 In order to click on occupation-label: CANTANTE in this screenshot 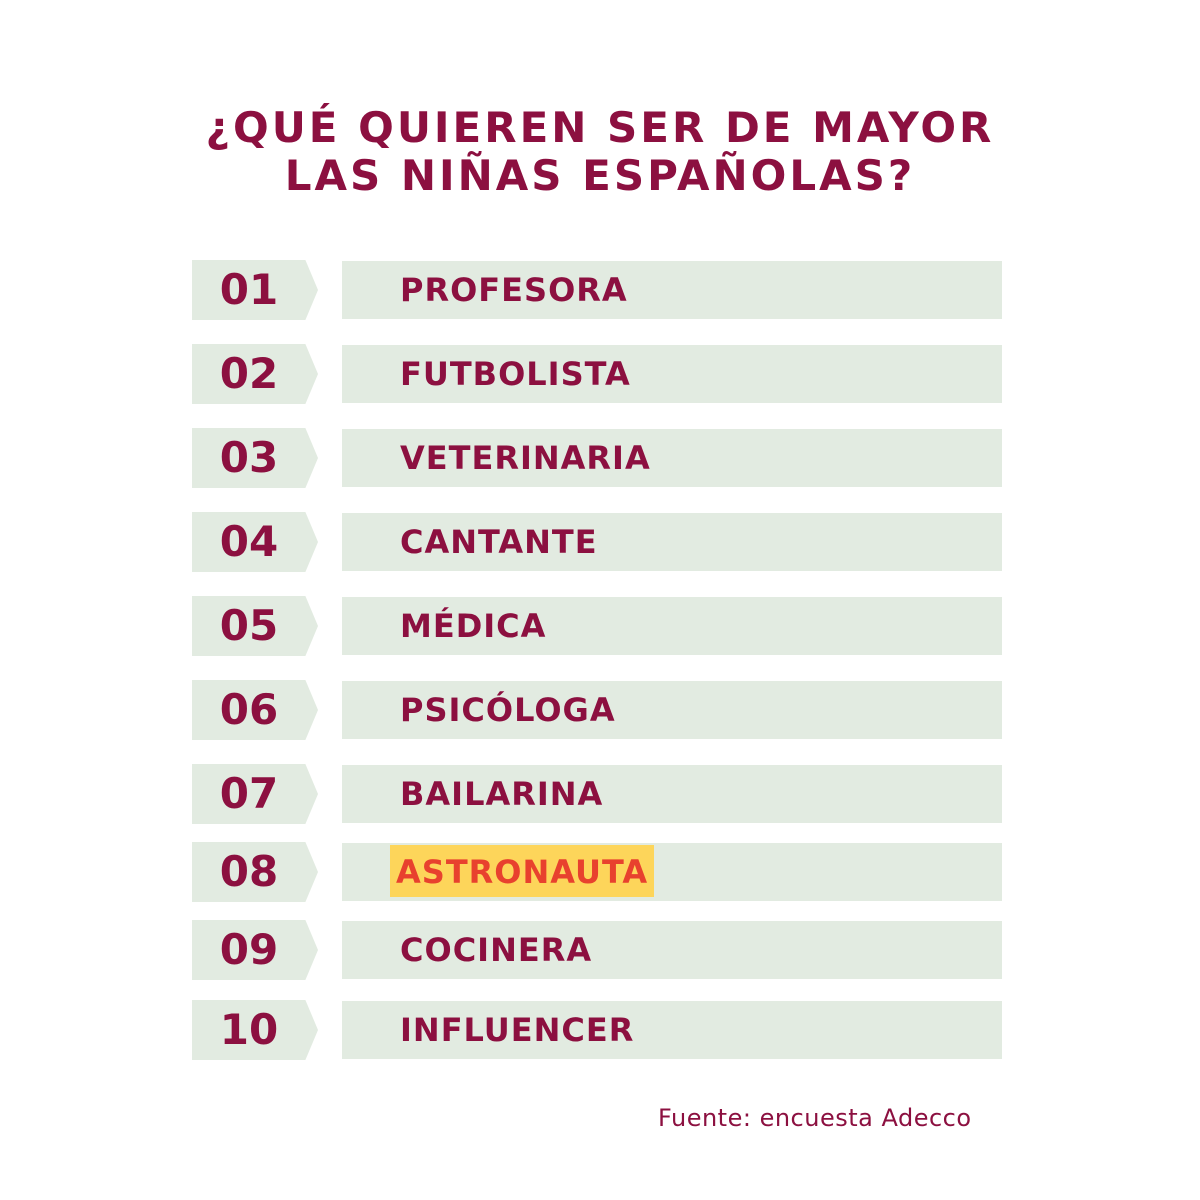, I will do `click(499, 542)`.